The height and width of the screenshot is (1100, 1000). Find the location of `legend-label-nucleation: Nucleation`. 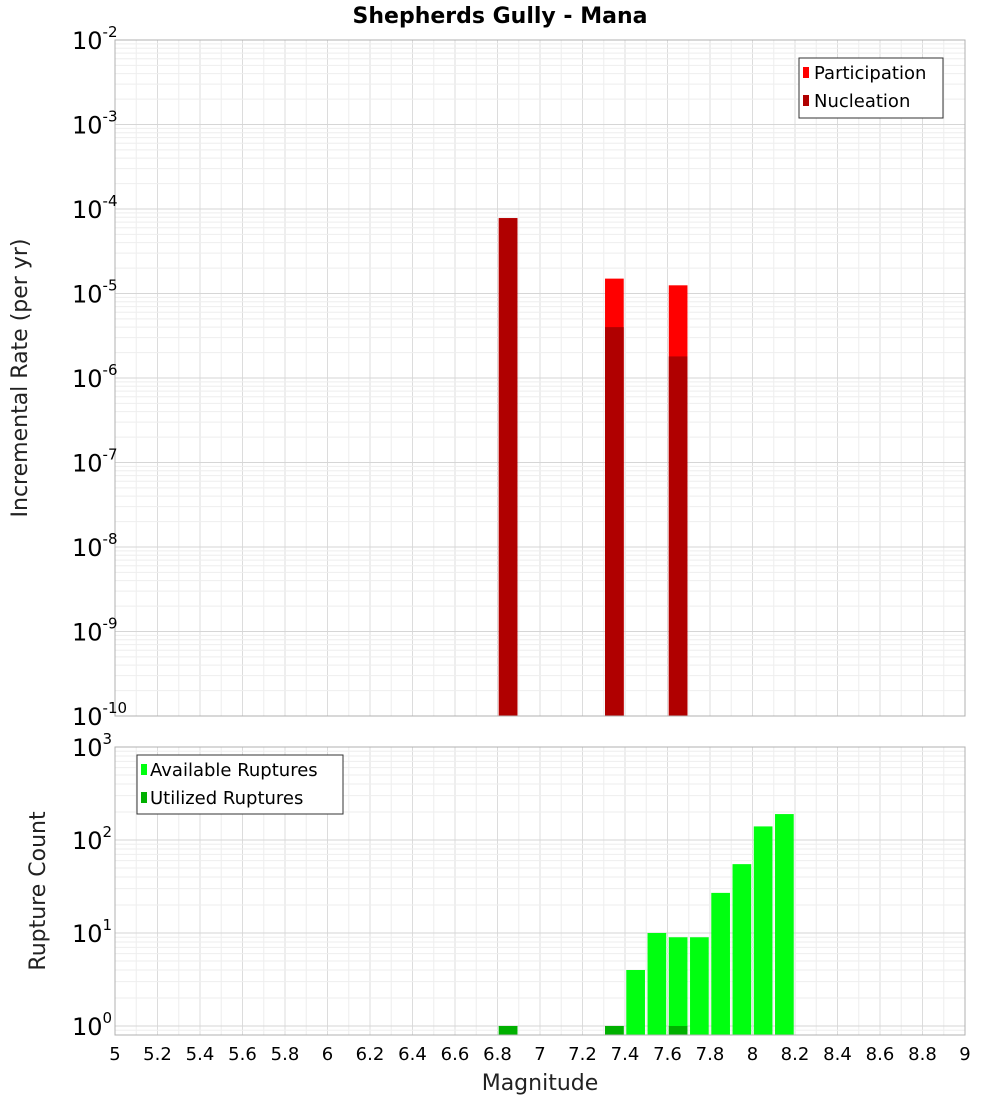

legend-label-nucleation: Nucleation is located at coordinates (862, 101).